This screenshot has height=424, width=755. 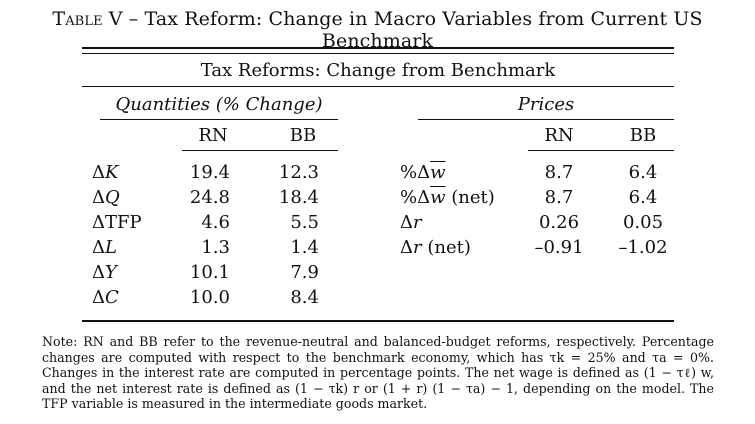 I want to click on table-number: Table V, so click(x=87, y=19).